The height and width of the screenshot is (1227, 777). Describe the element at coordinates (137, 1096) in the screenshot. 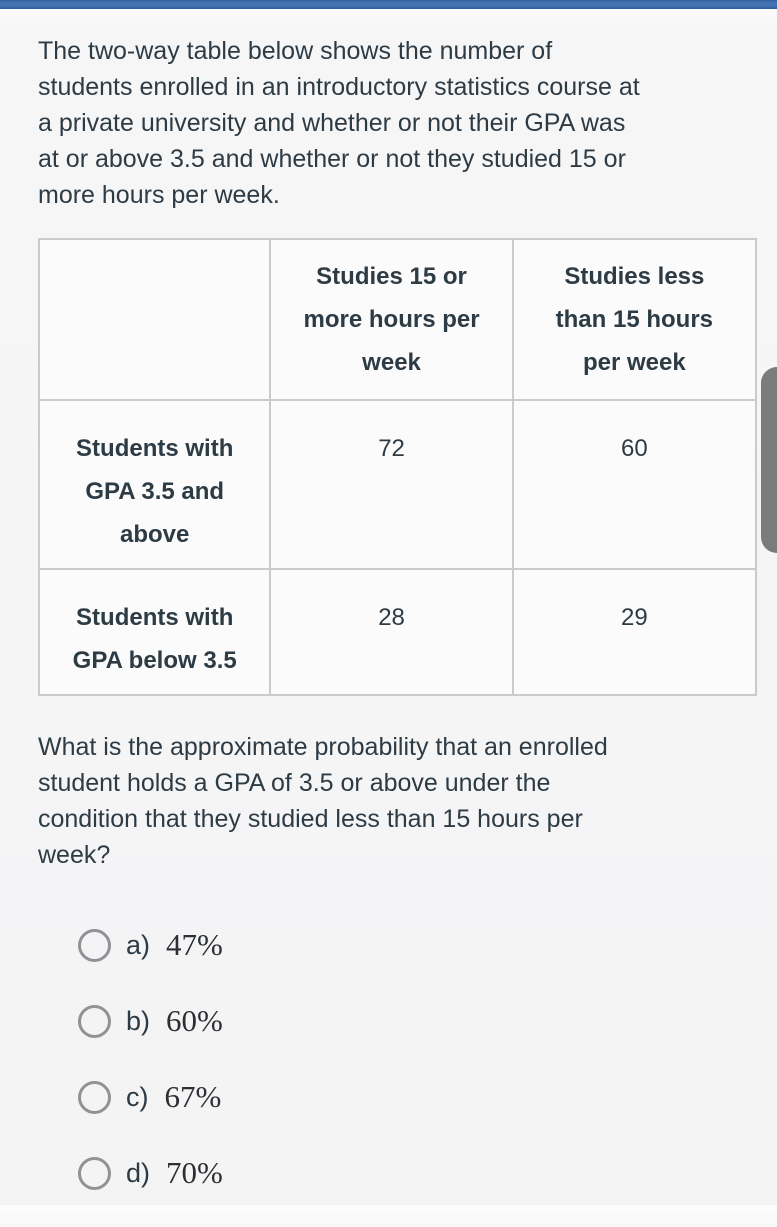

I see `option-letter: c)` at that location.